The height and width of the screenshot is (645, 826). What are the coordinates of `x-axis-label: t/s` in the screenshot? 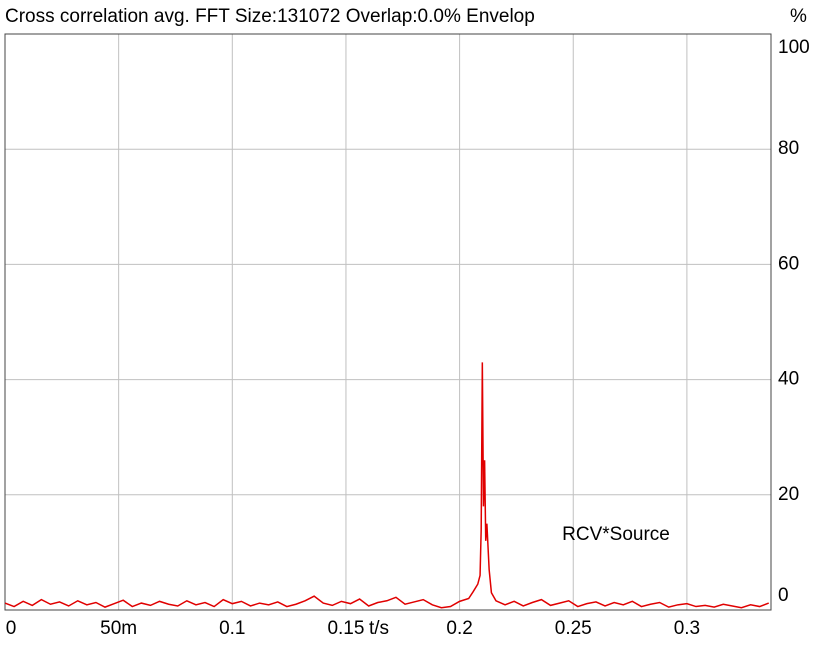 It's located at (379, 628).